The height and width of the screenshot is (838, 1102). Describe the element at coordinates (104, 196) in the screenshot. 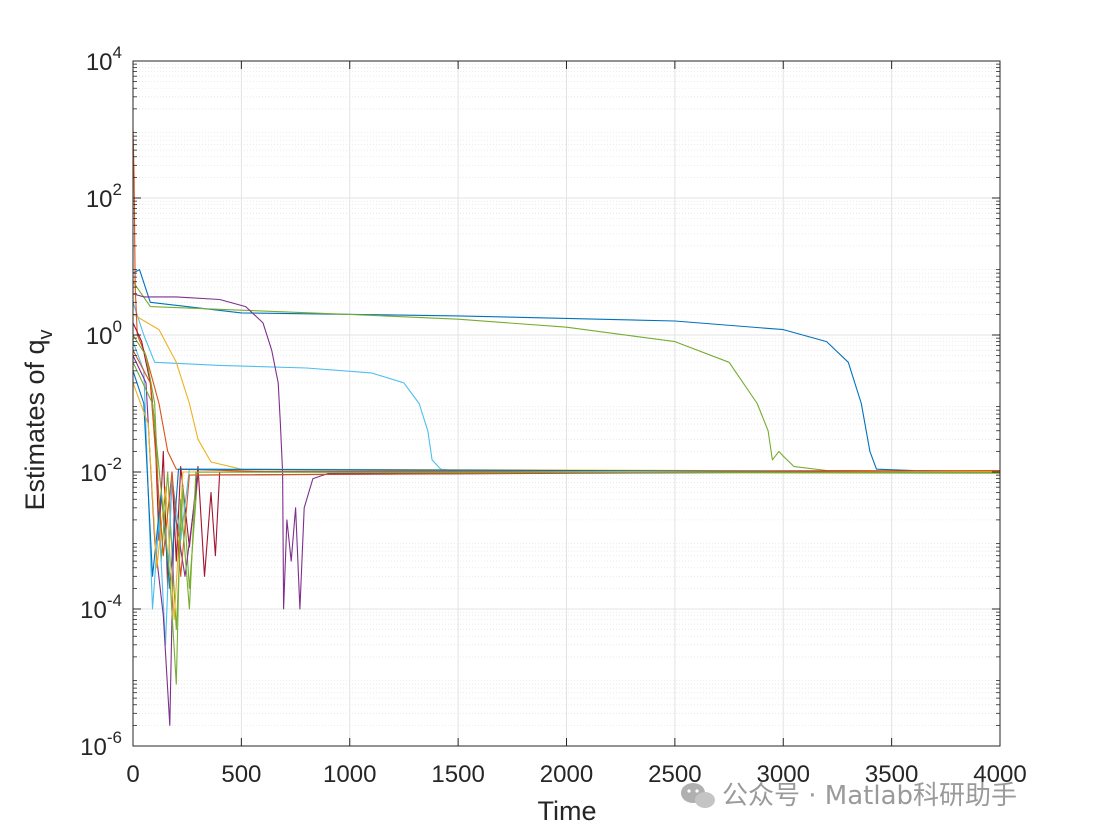

I see `y-tick-label: 10²` at that location.